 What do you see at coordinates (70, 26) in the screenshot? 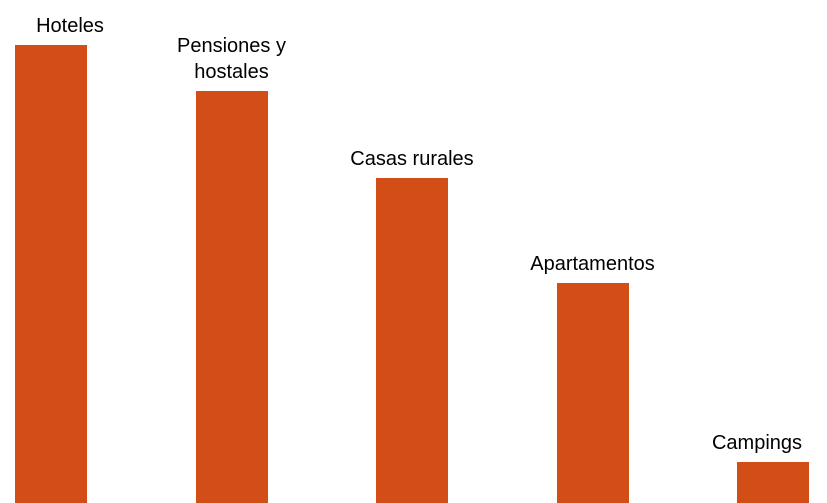
I see `category-label: Hoteles` at bounding box center [70, 26].